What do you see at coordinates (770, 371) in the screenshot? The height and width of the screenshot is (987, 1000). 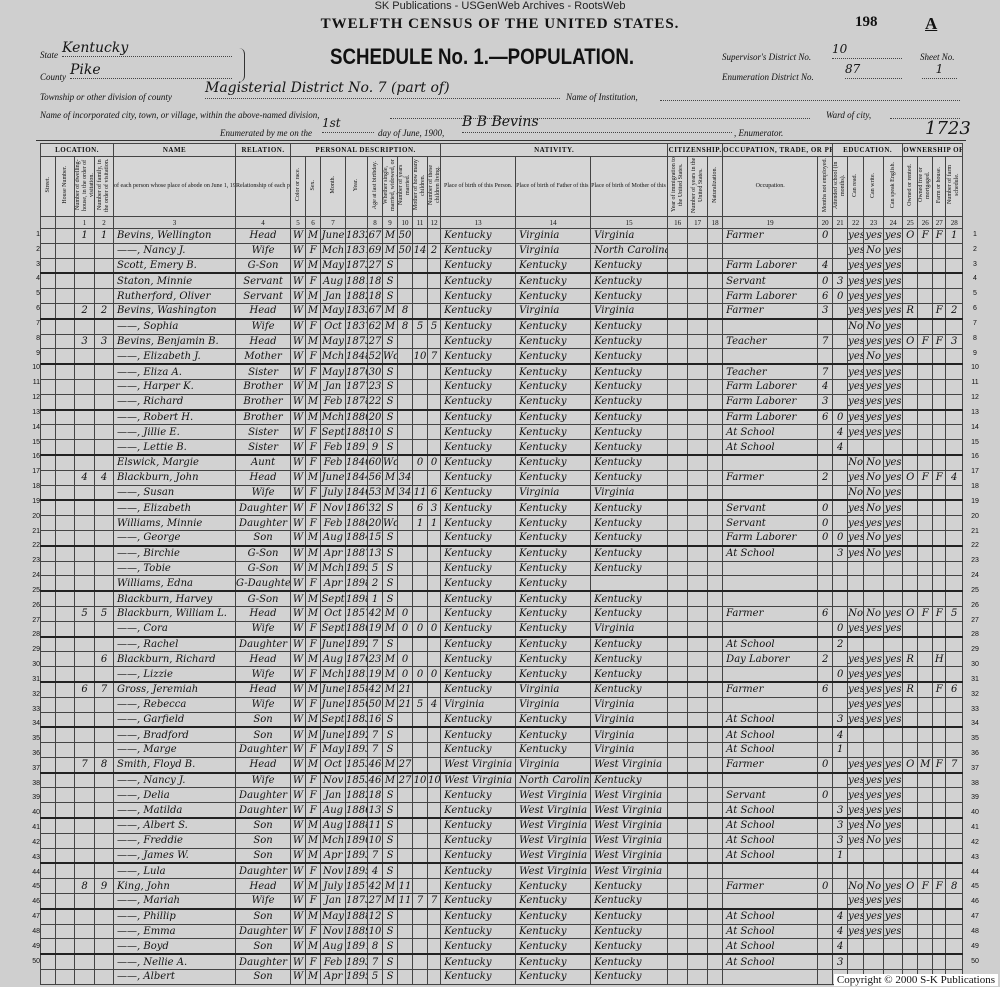 I see `cell: Teacher` at bounding box center [770, 371].